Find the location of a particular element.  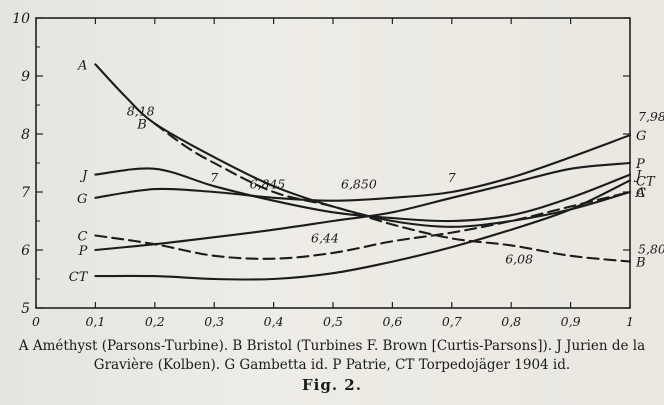

y-tick-label: 5 is located at coordinates (25, 309).